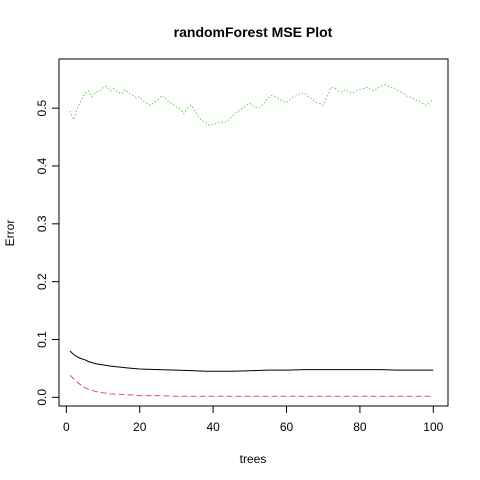 This screenshot has width=480, height=480. Describe the element at coordinates (47, 252) in the screenshot. I see `y-axis: 0.0 0.1 0.2 0.3 0.4 0.5` at that location.